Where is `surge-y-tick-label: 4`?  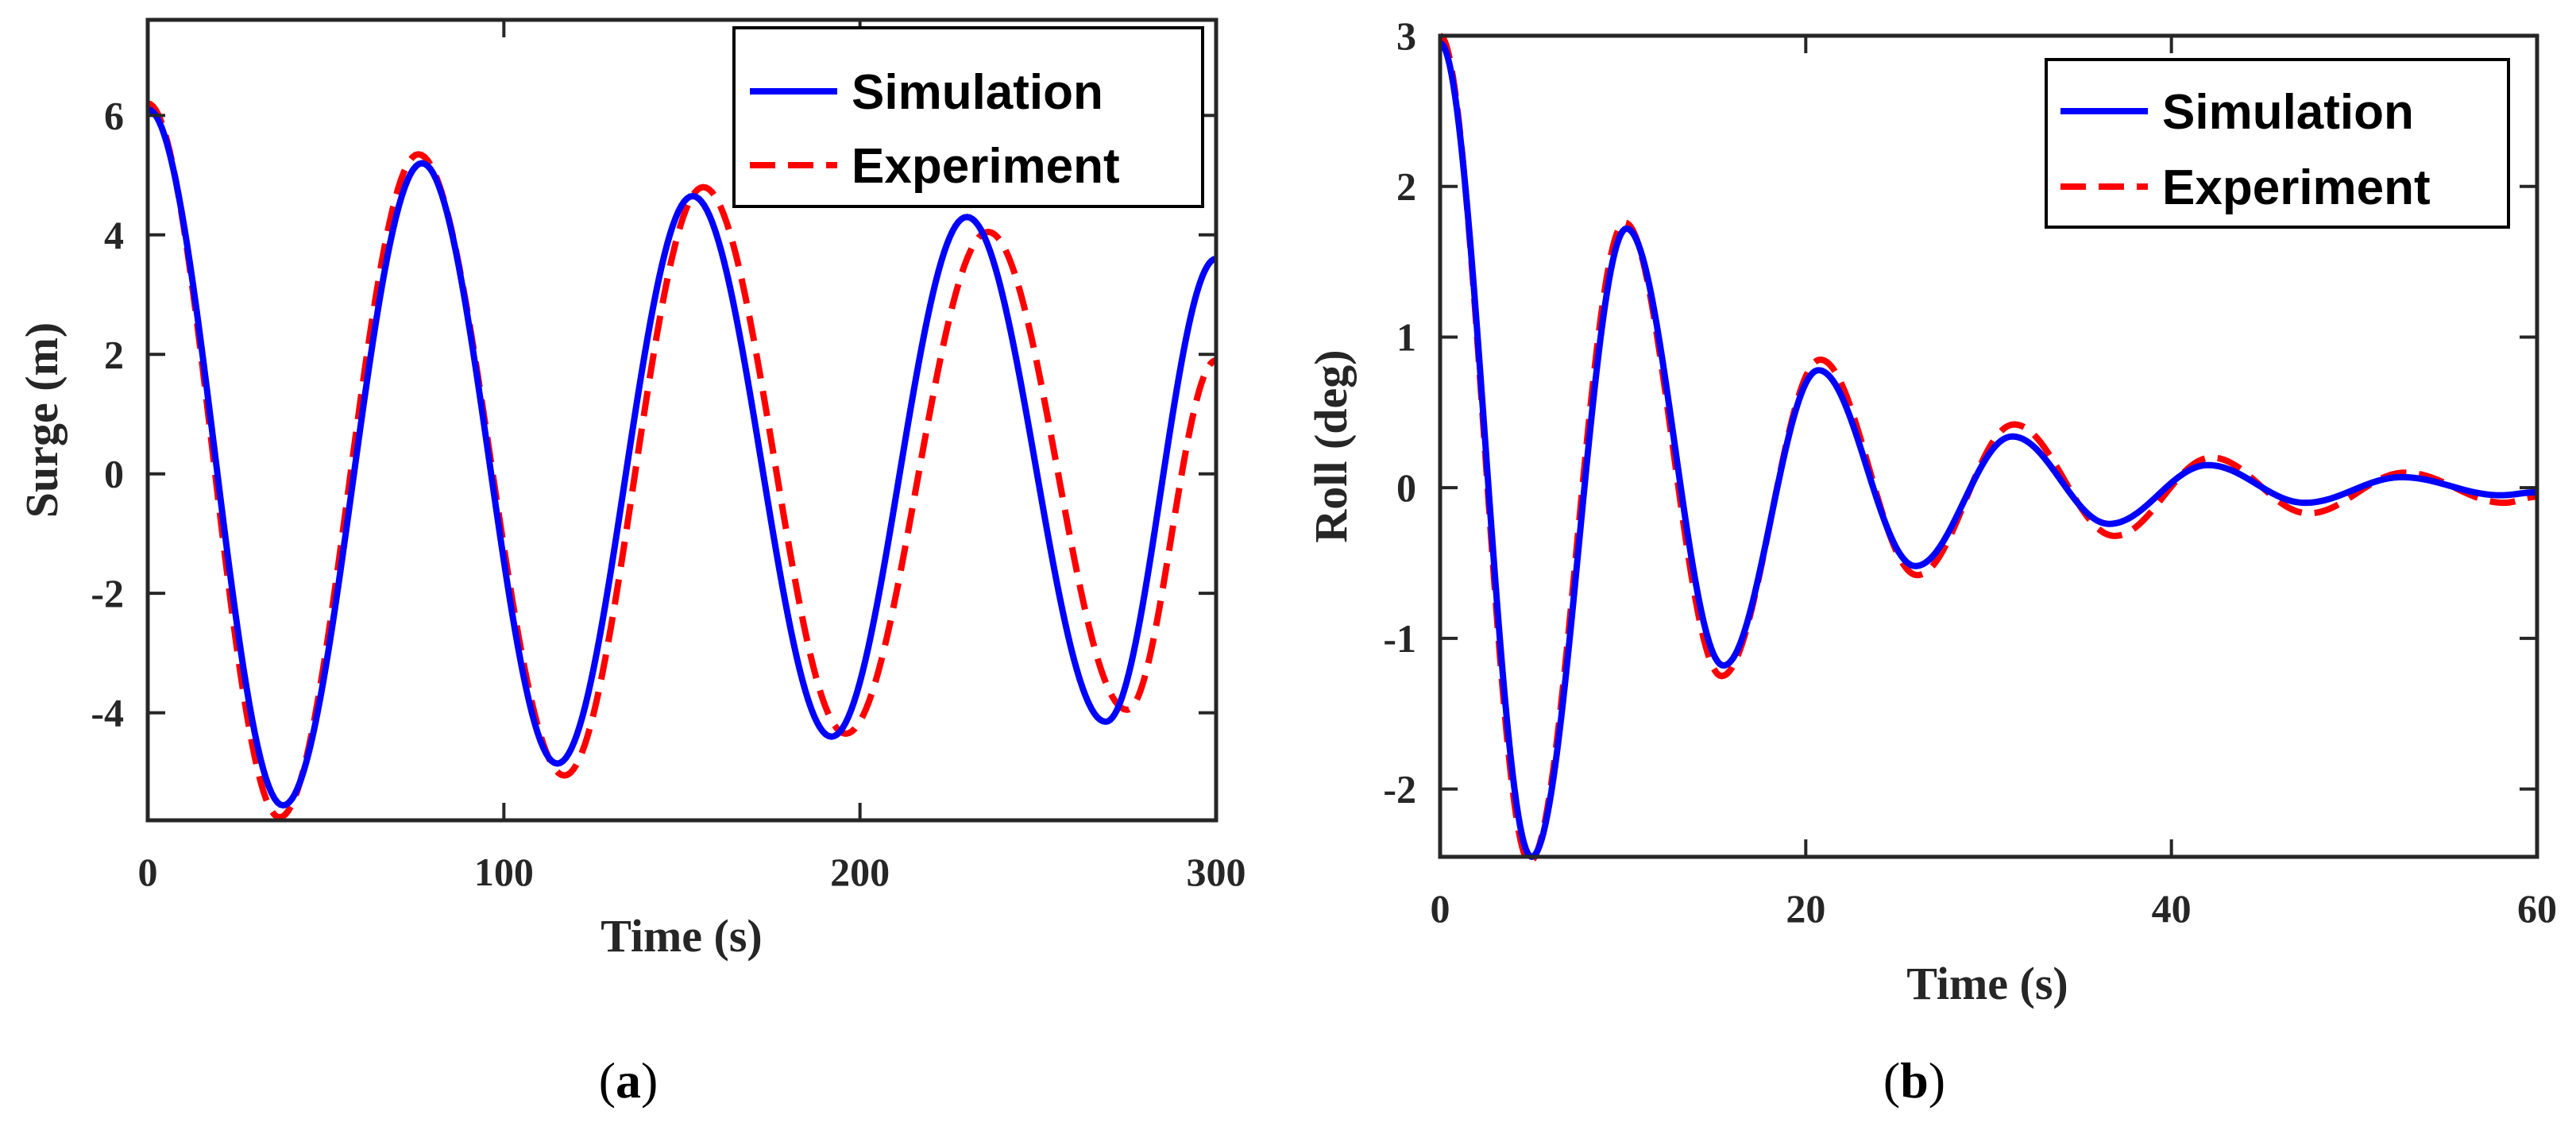 surge-y-tick-label: 4 is located at coordinates (114, 235).